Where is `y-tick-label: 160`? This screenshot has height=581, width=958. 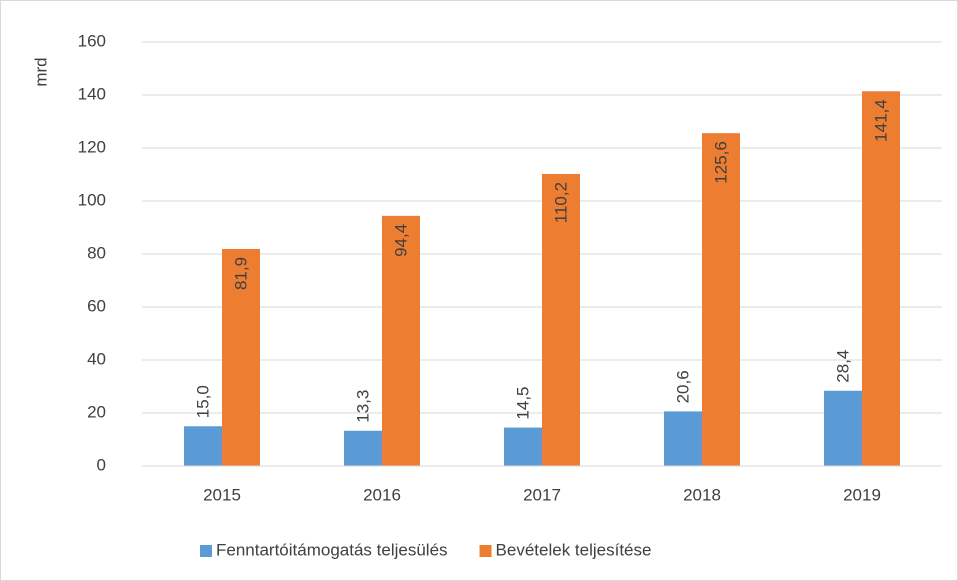 y-tick-label: 160 is located at coordinates (92, 40).